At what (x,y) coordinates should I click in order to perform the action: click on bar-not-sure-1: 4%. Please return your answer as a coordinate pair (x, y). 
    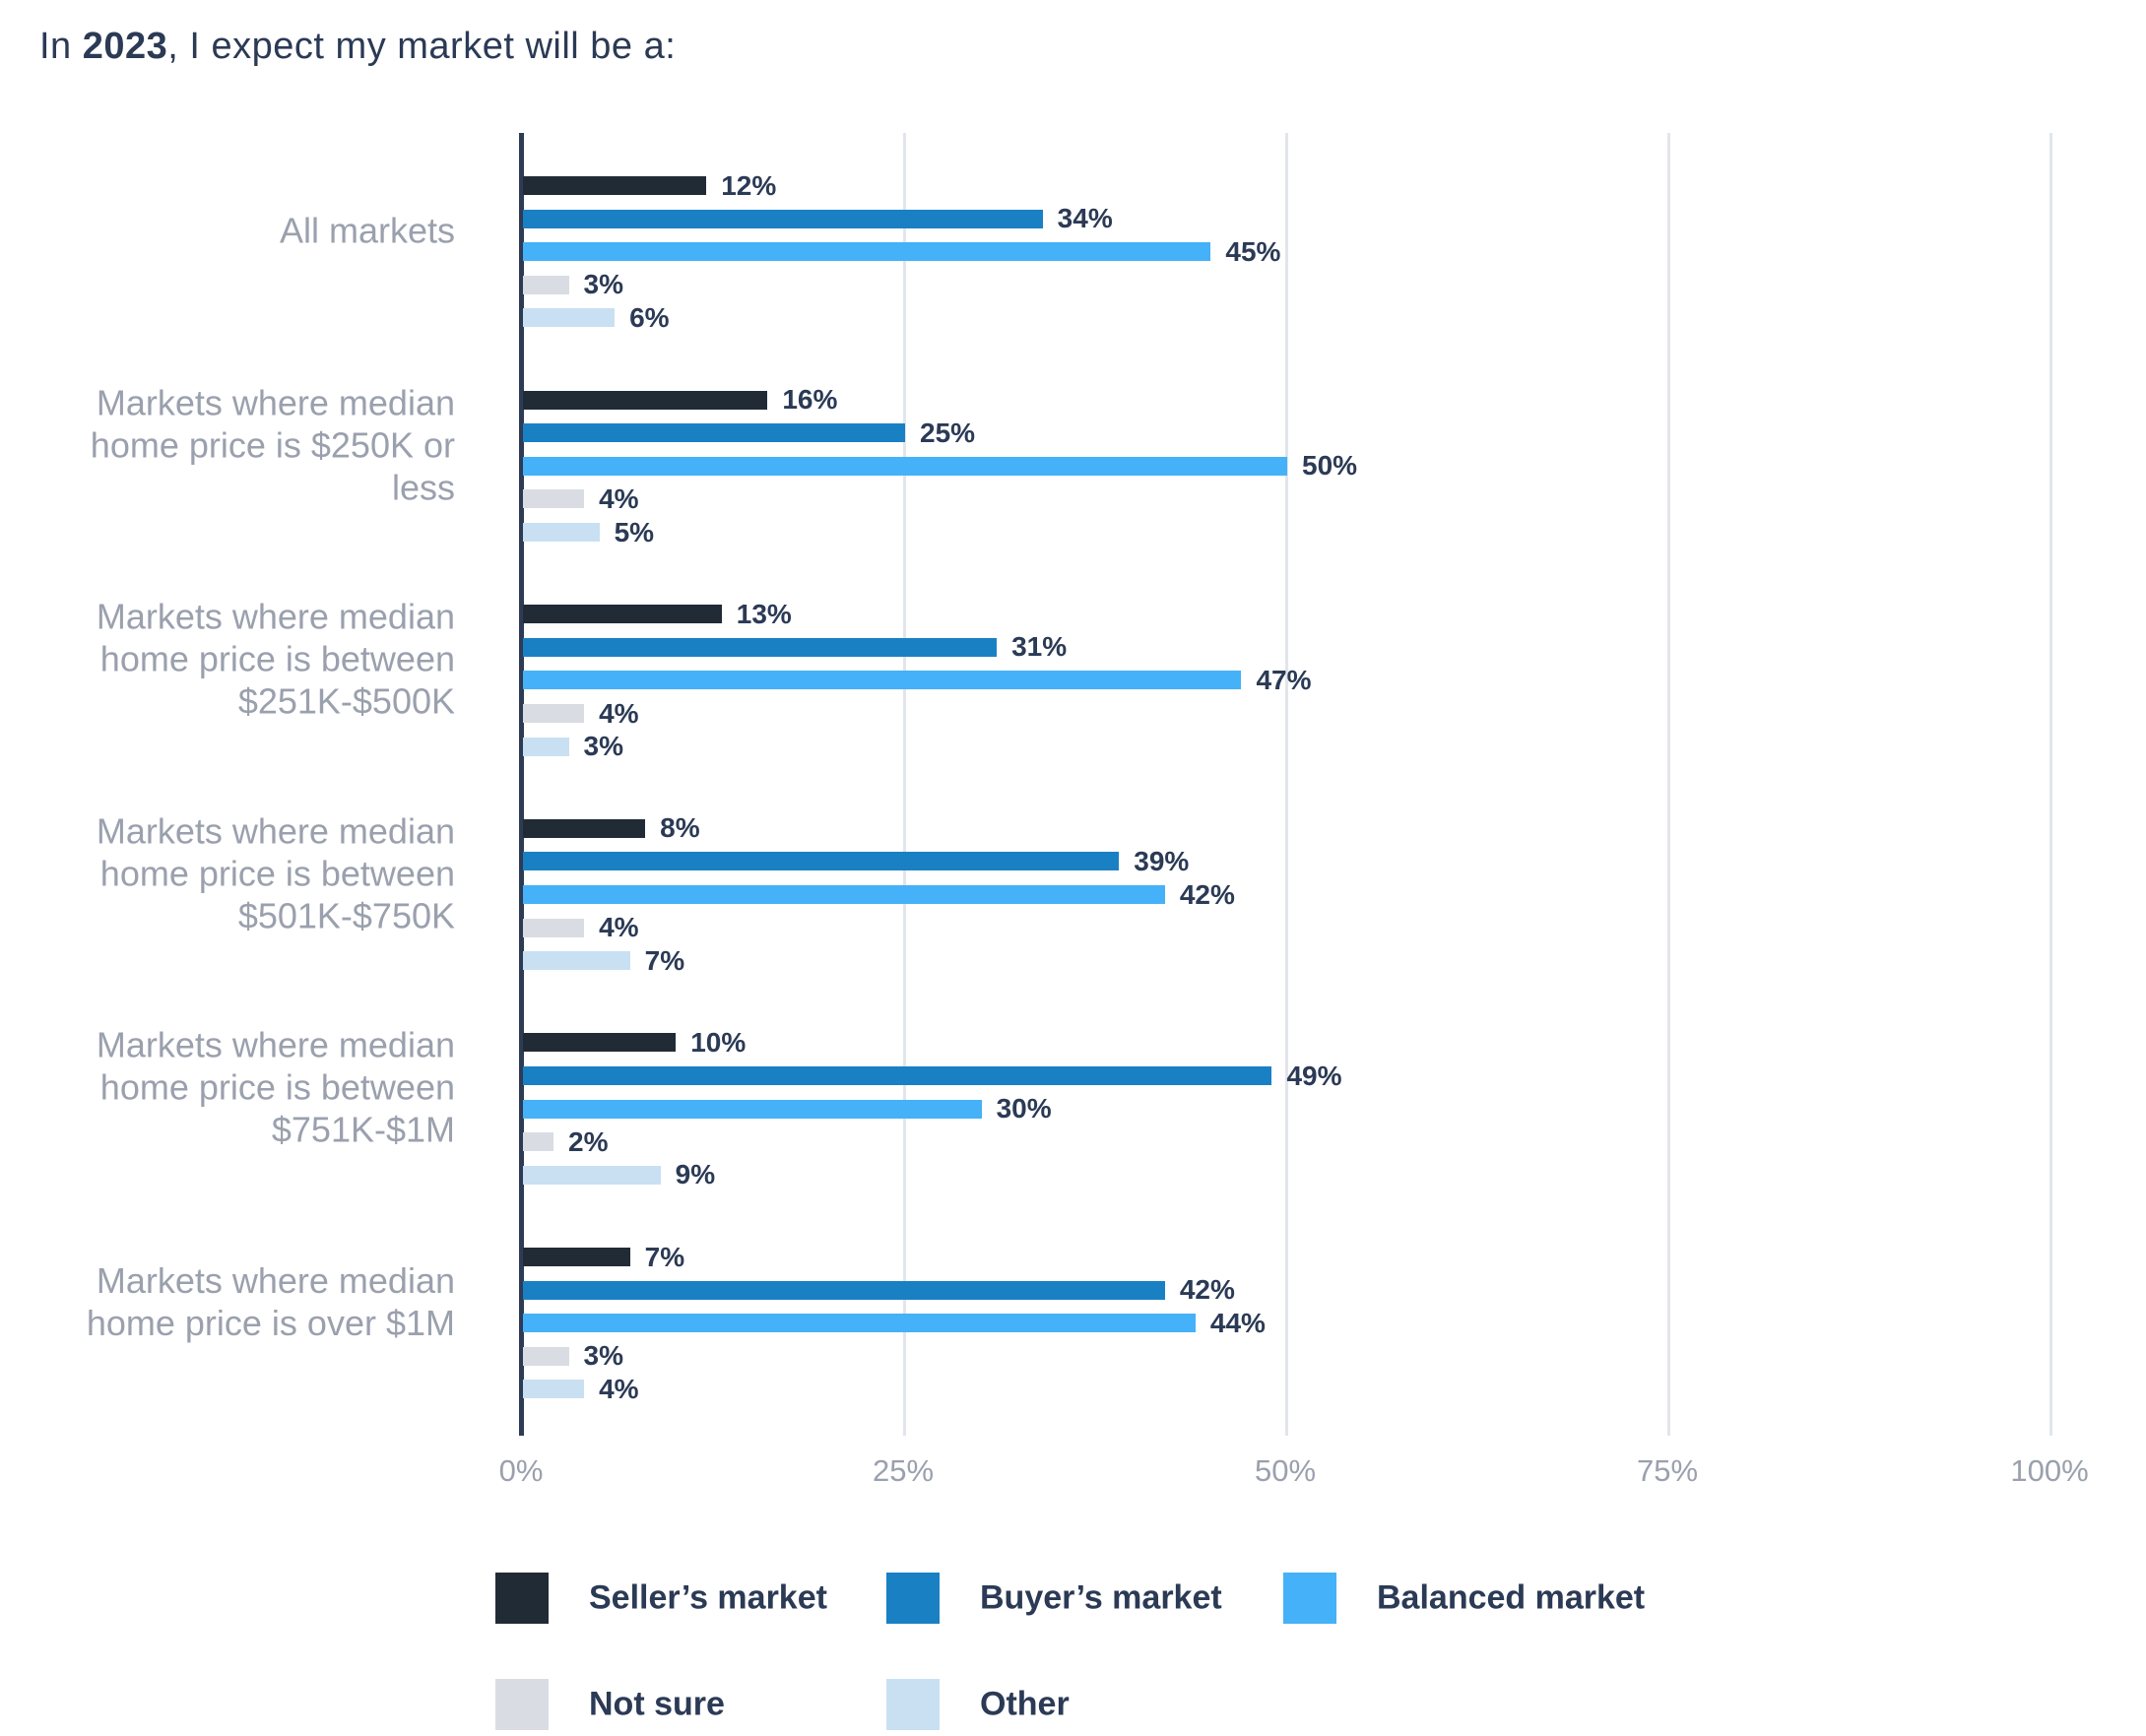
    Looking at the image, I should click on (581, 498).